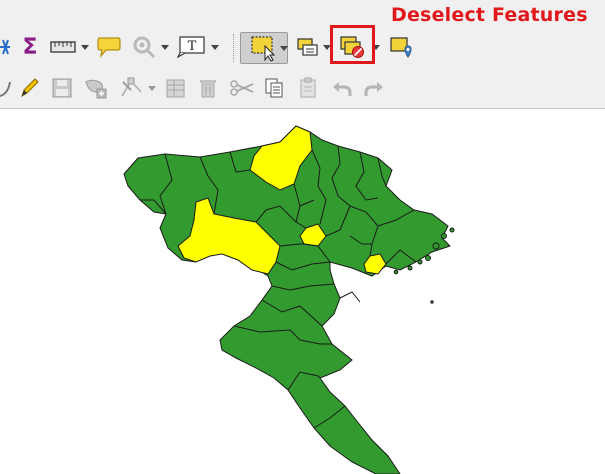  I want to click on gear-icon, so click(144, 47).